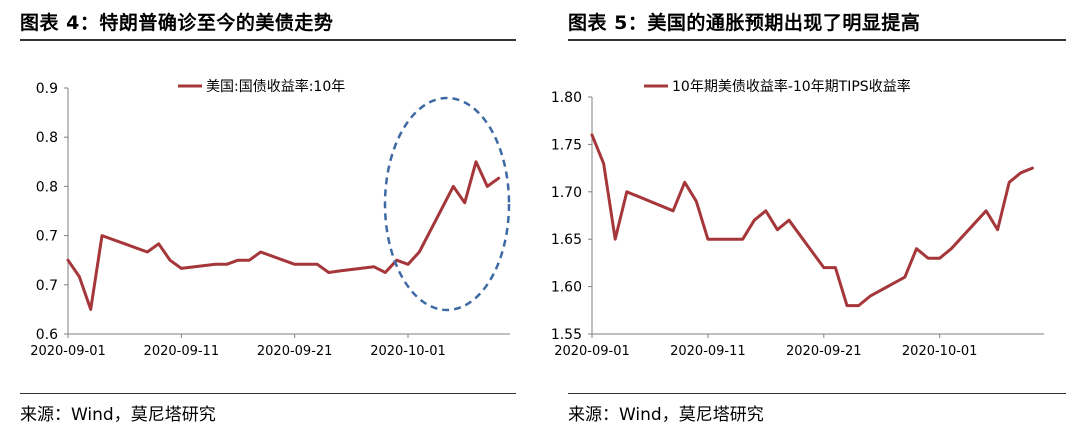  Describe the element at coordinates (566, 145) in the screenshot. I see `y-tick-label: 1.75` at that location.